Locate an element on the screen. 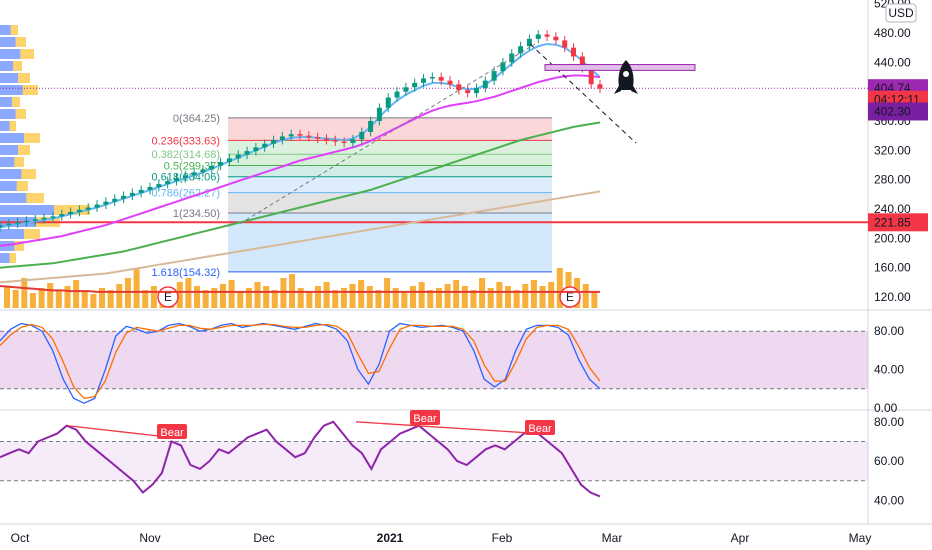  price-tick: 160.00 is located at coordinates (892, 268).